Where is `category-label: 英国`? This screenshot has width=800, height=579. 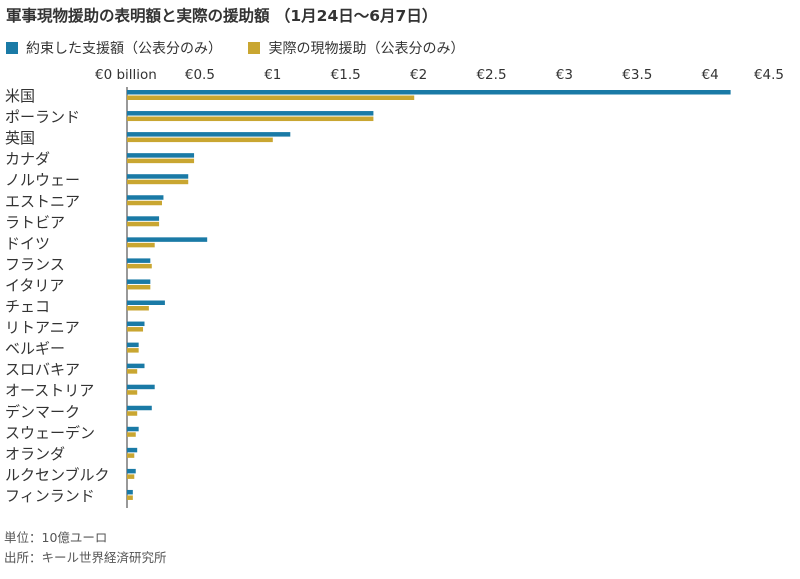 category-label: 英国 is located at coordinates (20, 138).